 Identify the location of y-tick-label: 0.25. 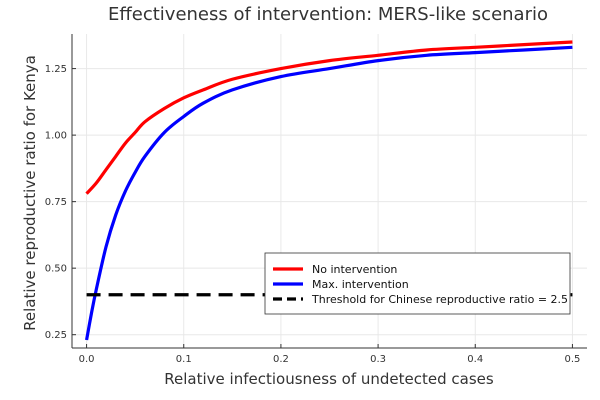
(56, 335).